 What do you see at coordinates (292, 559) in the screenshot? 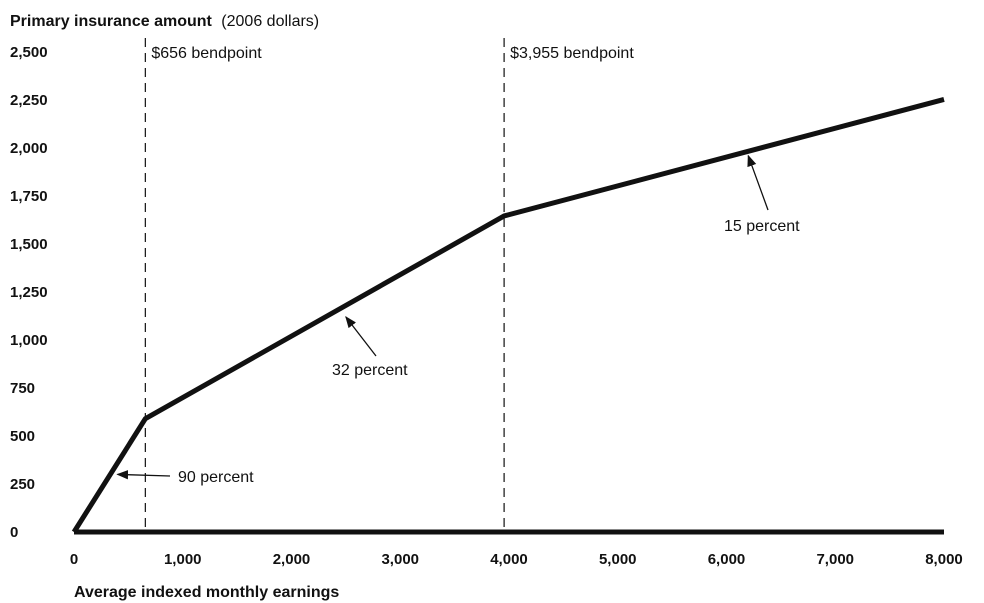
I see `x-tick-label: 2,000` at bounding box center [292, 559].